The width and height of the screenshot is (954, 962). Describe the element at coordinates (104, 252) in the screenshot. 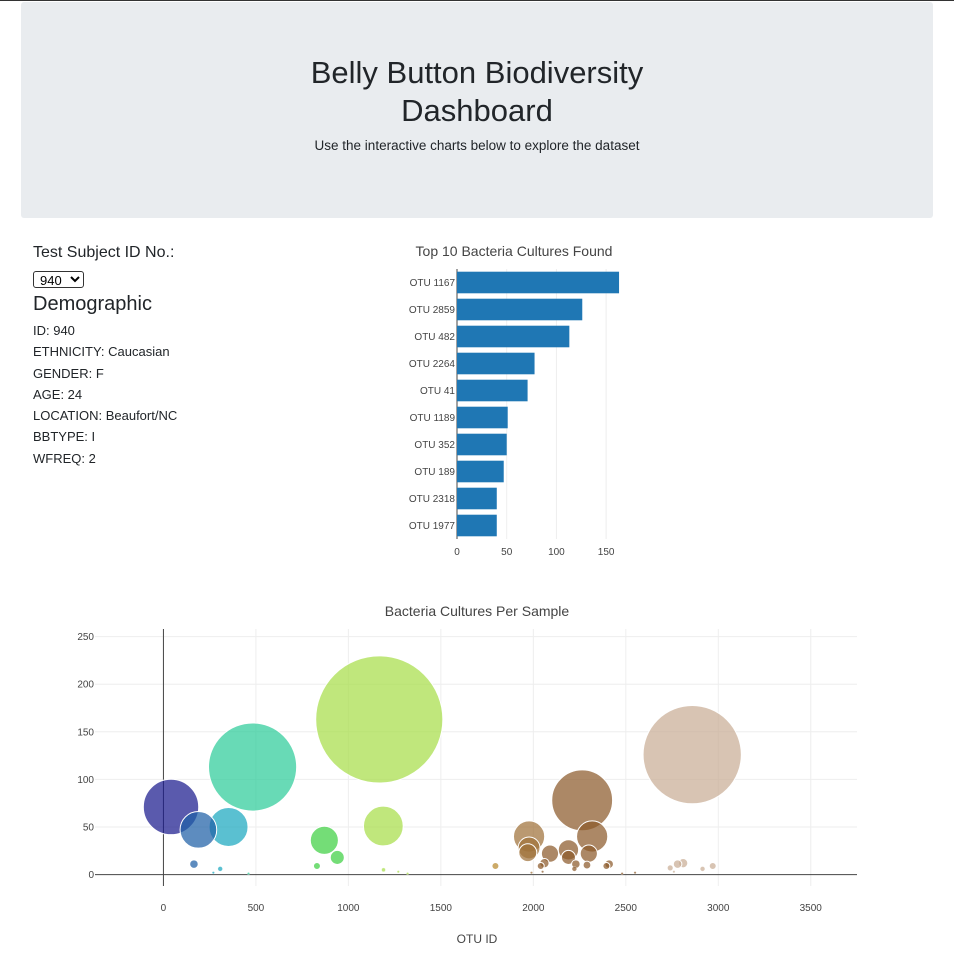

I see `subject-select-label: Test Subject ID No.:` at that location.